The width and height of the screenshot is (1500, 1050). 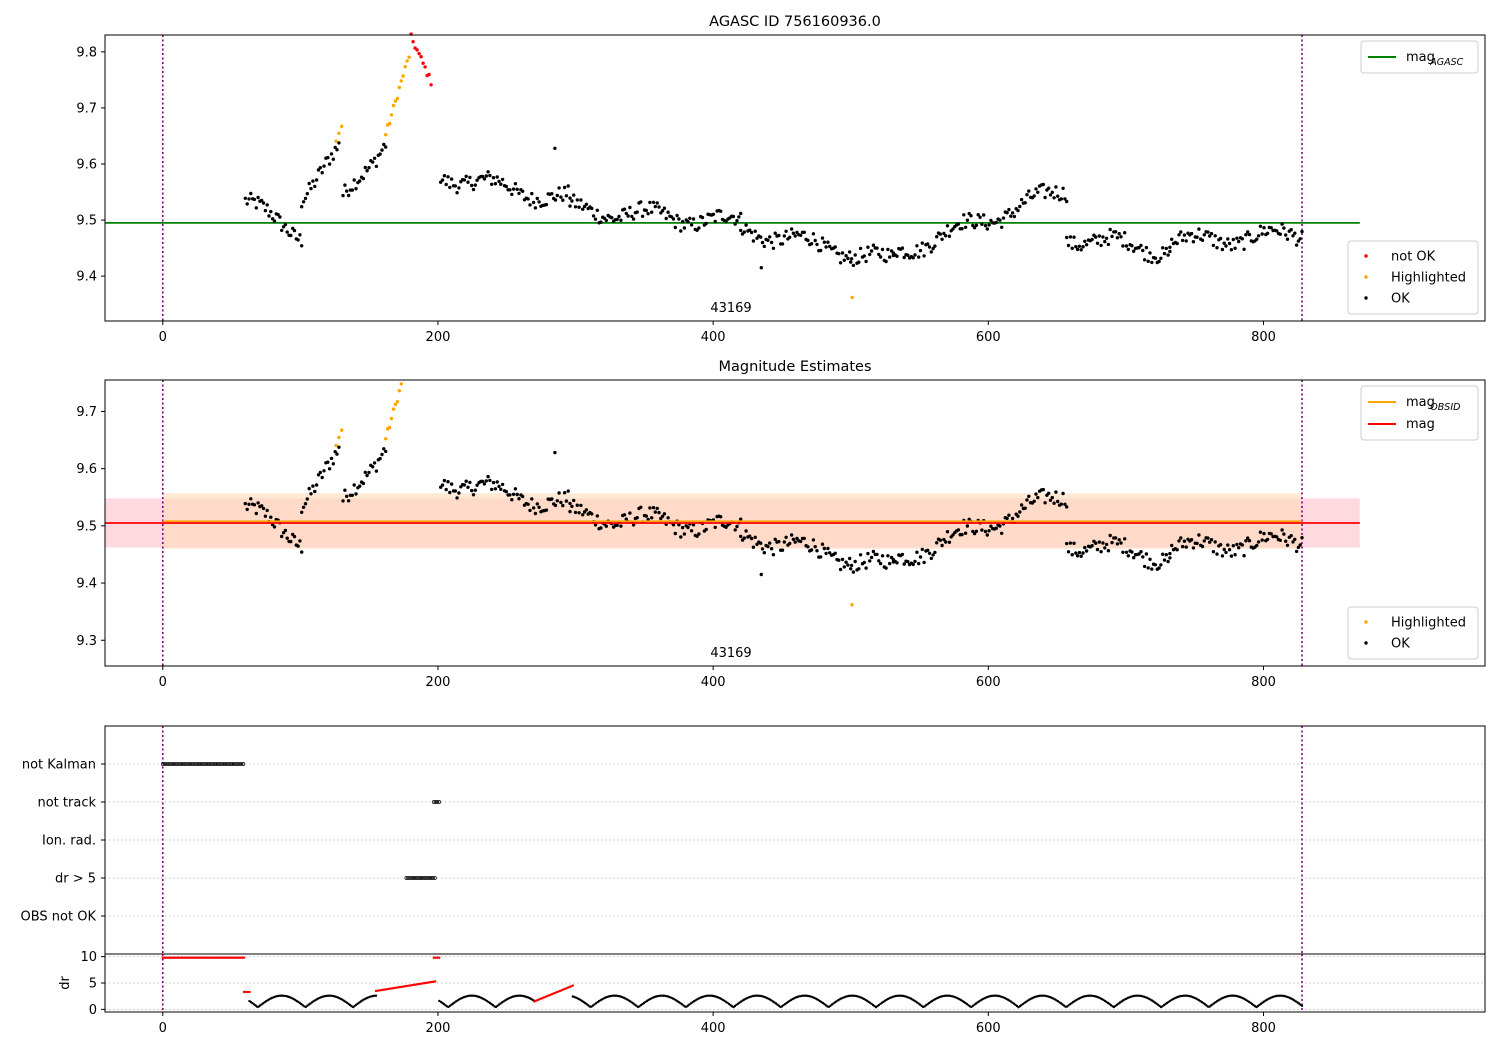 I want to click on panel-dr-ylabel: dr, so click(x=65, y=983).